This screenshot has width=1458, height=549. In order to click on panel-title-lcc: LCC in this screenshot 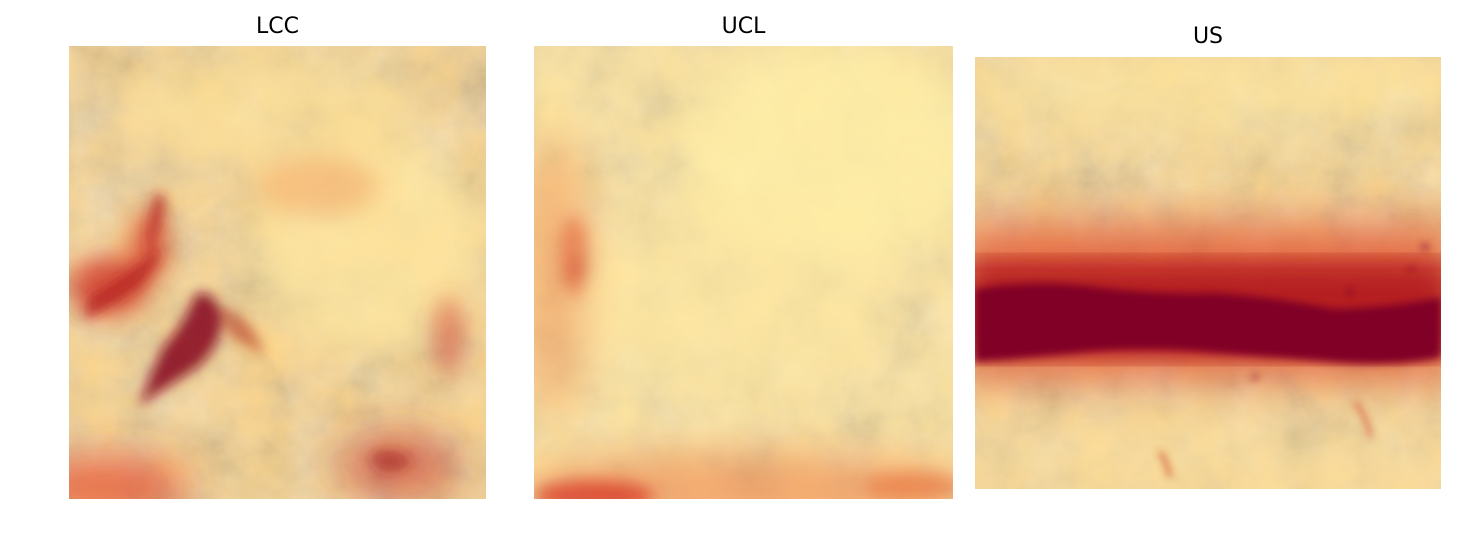, I will do `click(277, 26)`.